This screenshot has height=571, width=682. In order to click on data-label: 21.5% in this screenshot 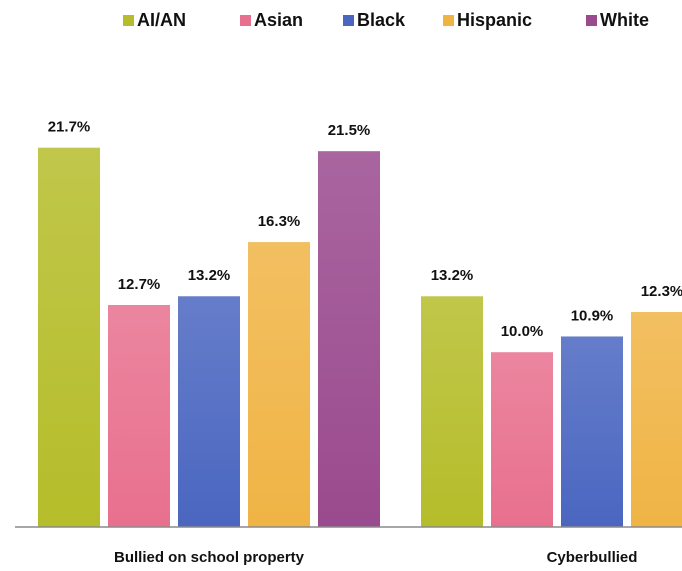, I will do `click(349, 130)`.